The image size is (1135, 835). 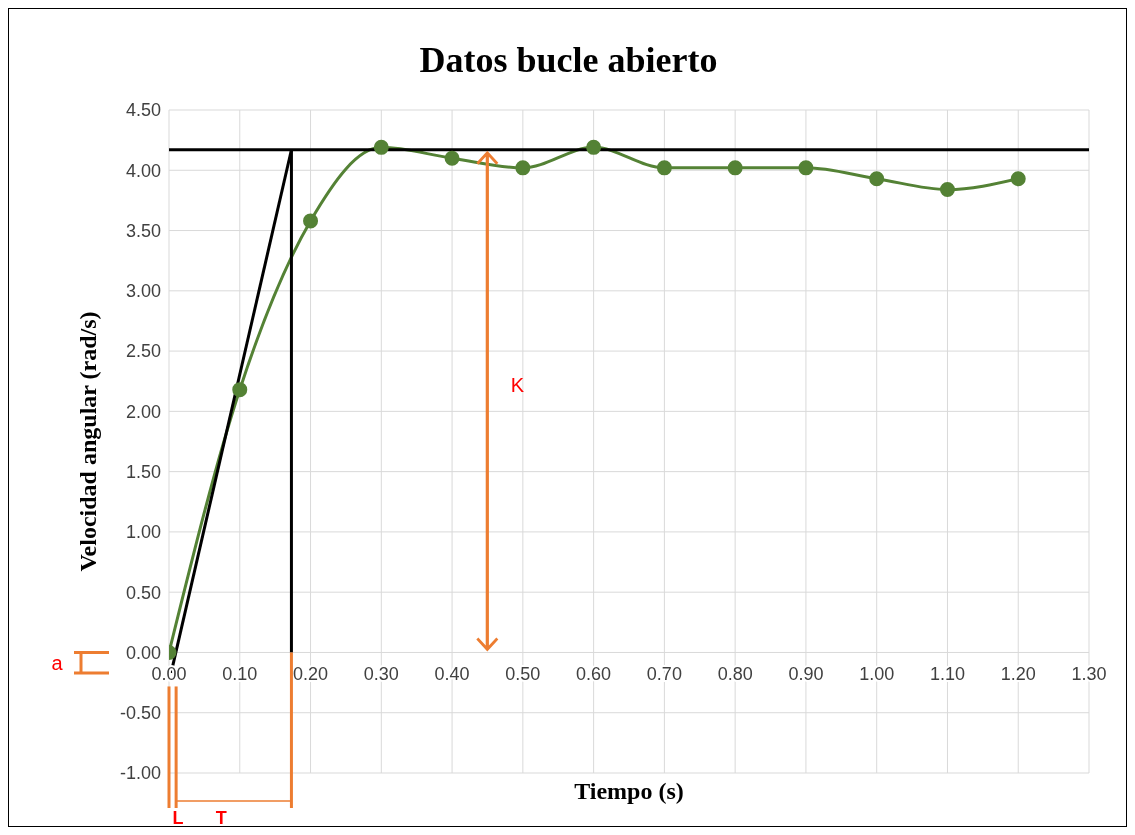 What do you see at coordinates (143, 411) in the screenshot?
I see `y-tick-label: 2.00` at bounding box center [143, 411].